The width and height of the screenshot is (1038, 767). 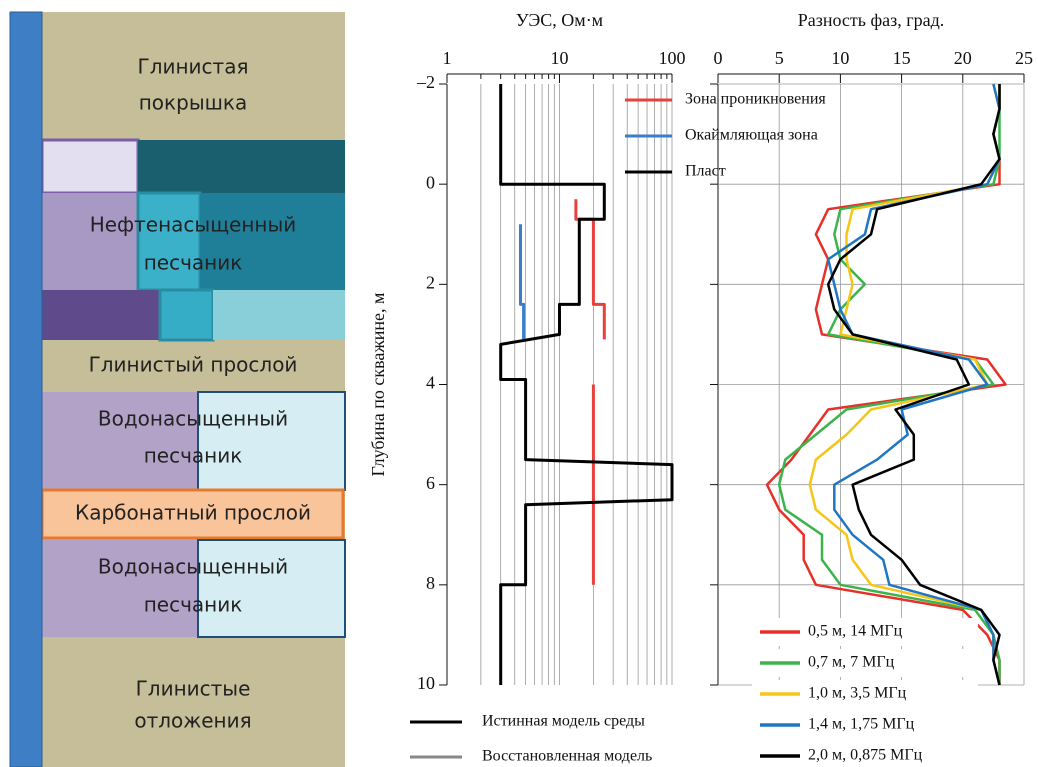 I want to click on y-tick-label: 0, so click(x=430, y=182).